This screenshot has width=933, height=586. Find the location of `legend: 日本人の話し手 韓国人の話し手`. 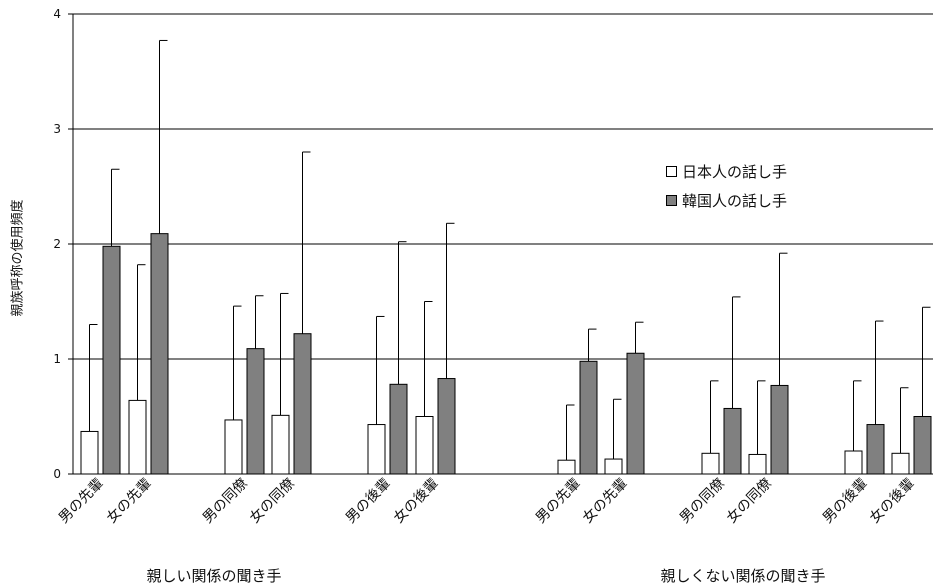

legend: 日本人の話し手 韓国人の話し手 is located at coordinates (726, 189).